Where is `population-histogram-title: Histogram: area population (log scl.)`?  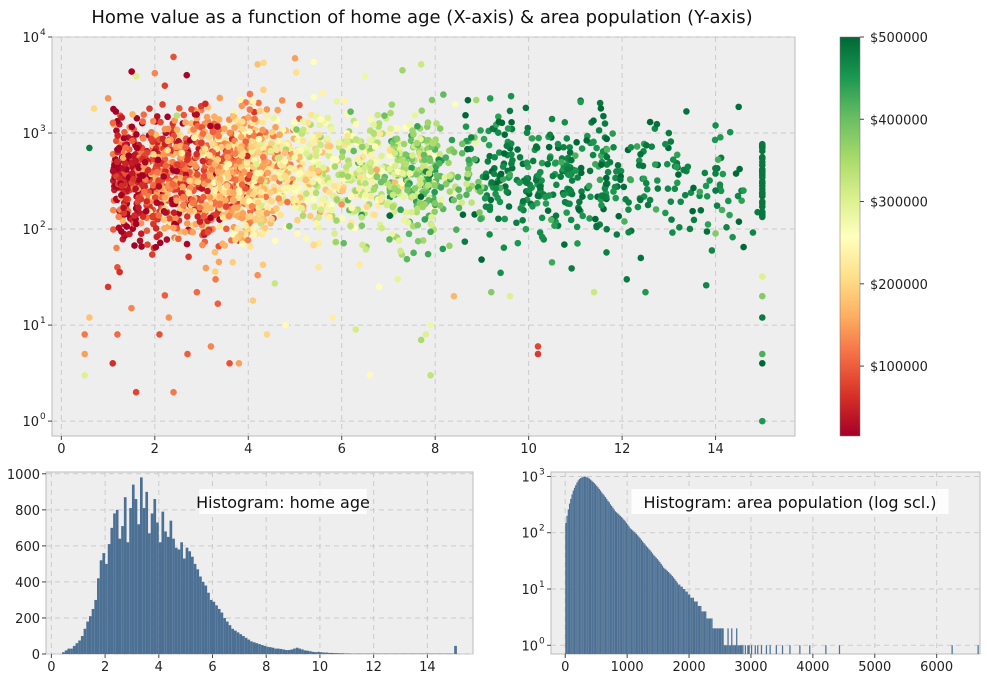
population-histogram-title: Histogram: area population (log scl.) is located at coordinates (789, 502).